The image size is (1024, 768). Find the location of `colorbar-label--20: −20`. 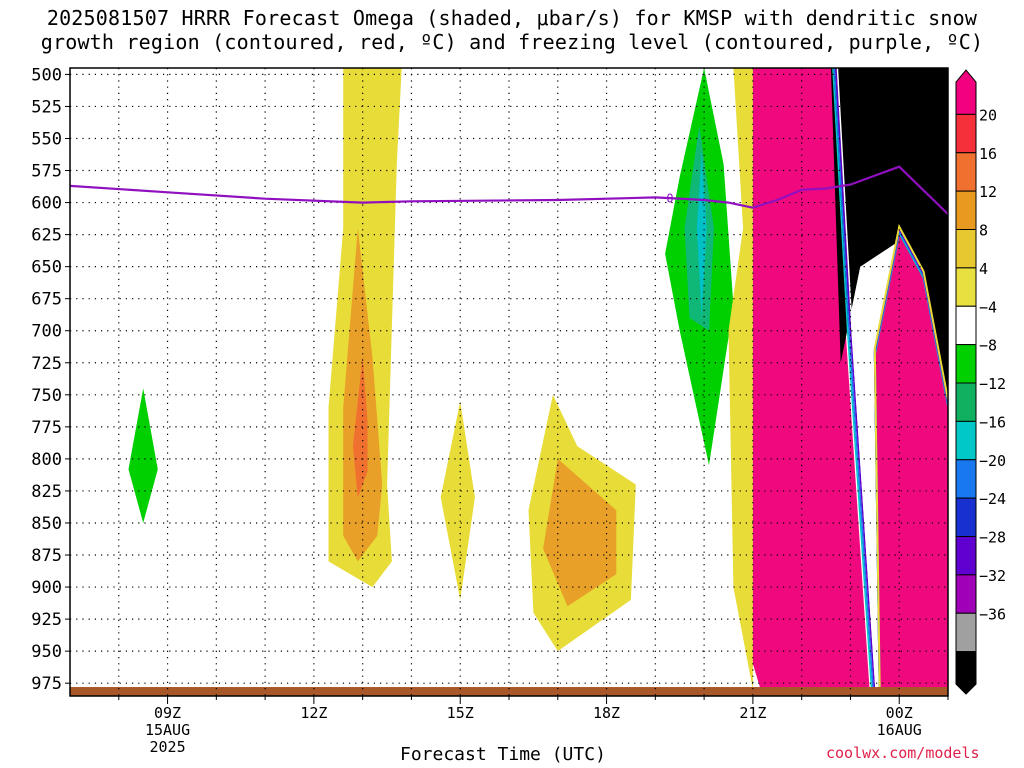

colorbar-label--20: −20 is located at coordinates (992, 461).